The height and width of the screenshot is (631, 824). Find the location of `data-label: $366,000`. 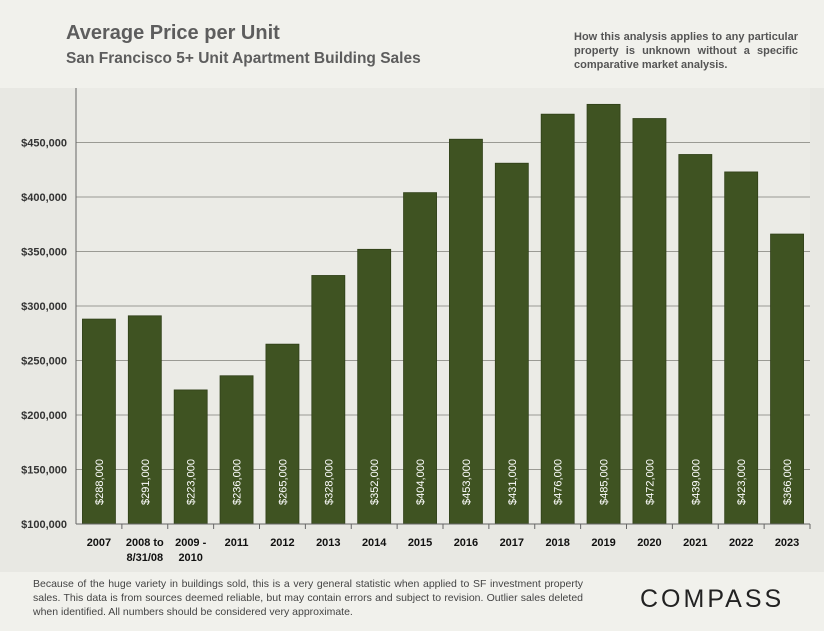

data-label: $366,000 is located at coordinates (788, 482).